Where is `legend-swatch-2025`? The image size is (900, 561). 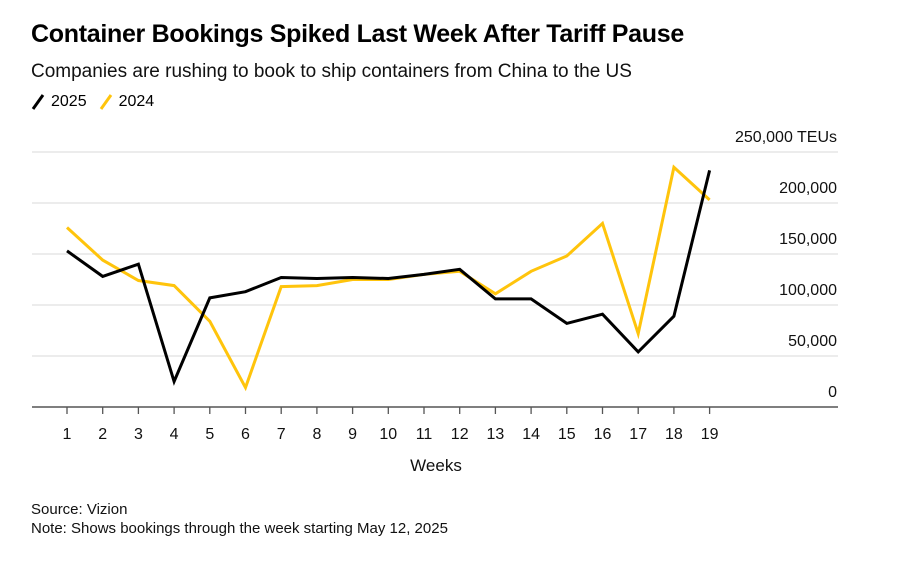 legend-swatch-2025 is located at coordinates (38, 102).